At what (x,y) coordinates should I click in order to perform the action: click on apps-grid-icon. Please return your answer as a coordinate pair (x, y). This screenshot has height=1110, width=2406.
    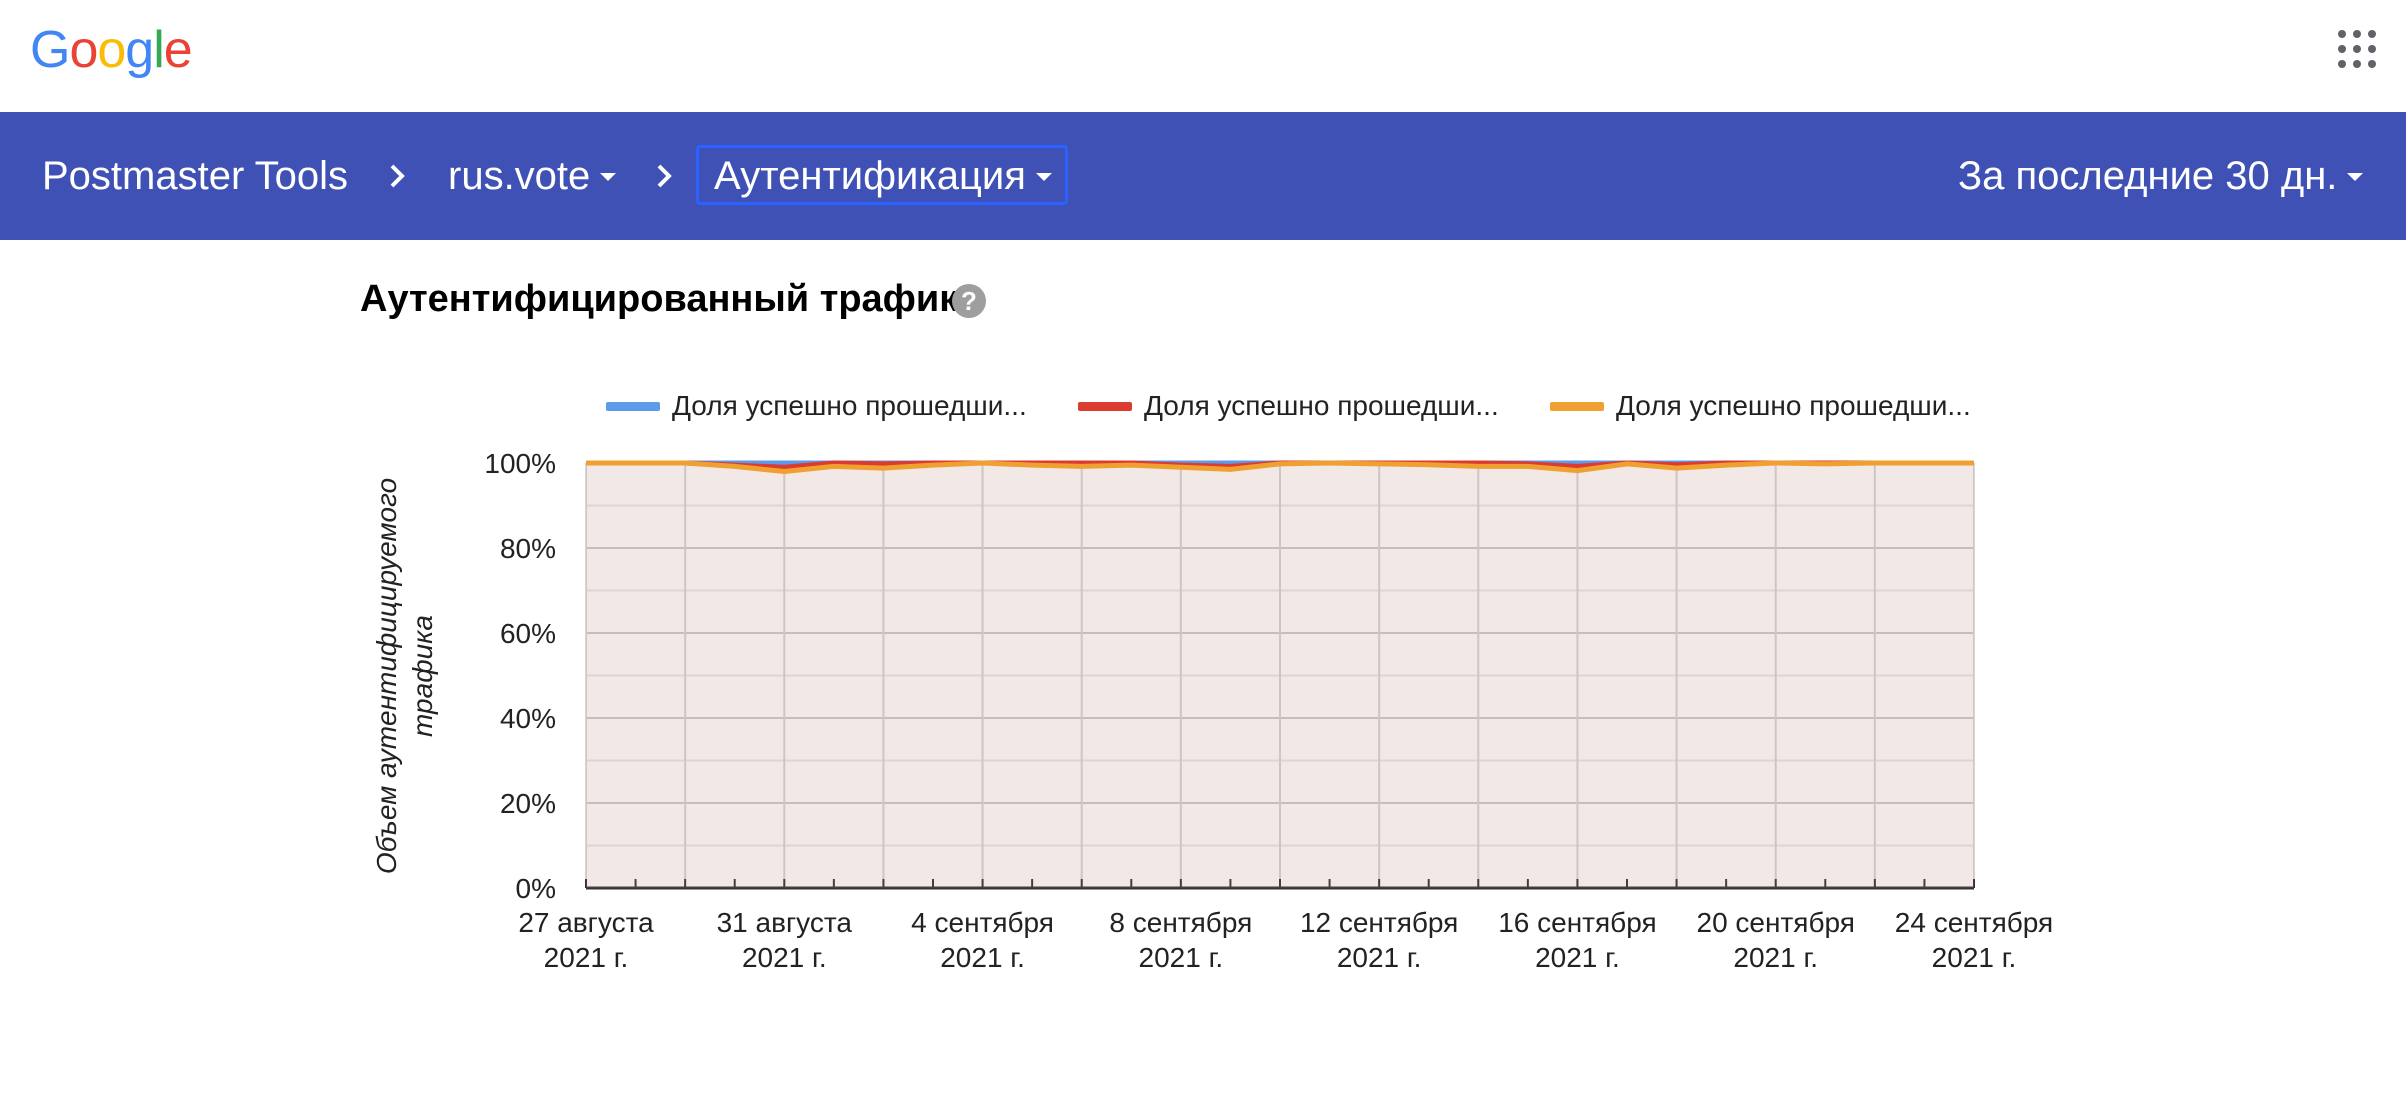
    Looking at the image, I should click on (2357, 49).